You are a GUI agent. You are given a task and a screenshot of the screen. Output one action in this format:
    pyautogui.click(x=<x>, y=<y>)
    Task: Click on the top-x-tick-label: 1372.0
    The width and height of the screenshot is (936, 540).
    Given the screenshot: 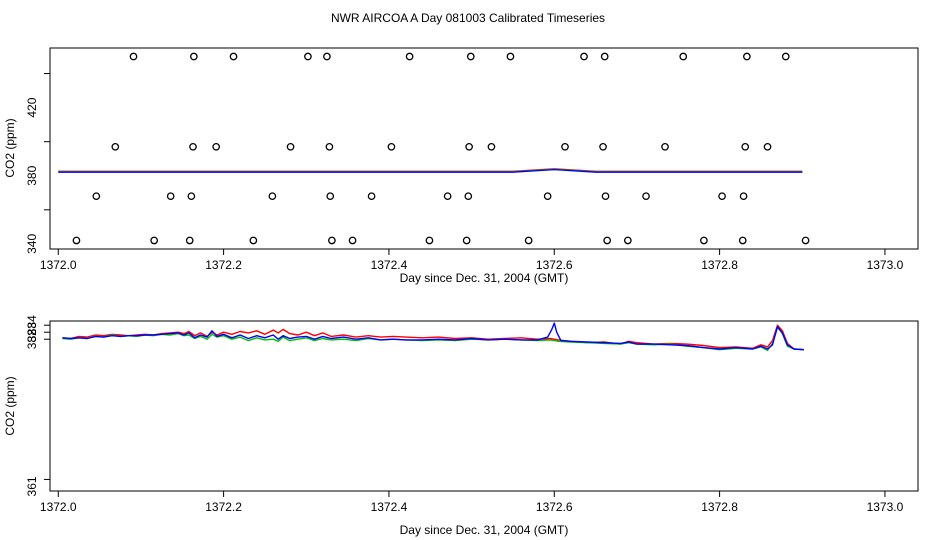 What is the action you would take?
    pyautogui.click(x=58, y=265)
    